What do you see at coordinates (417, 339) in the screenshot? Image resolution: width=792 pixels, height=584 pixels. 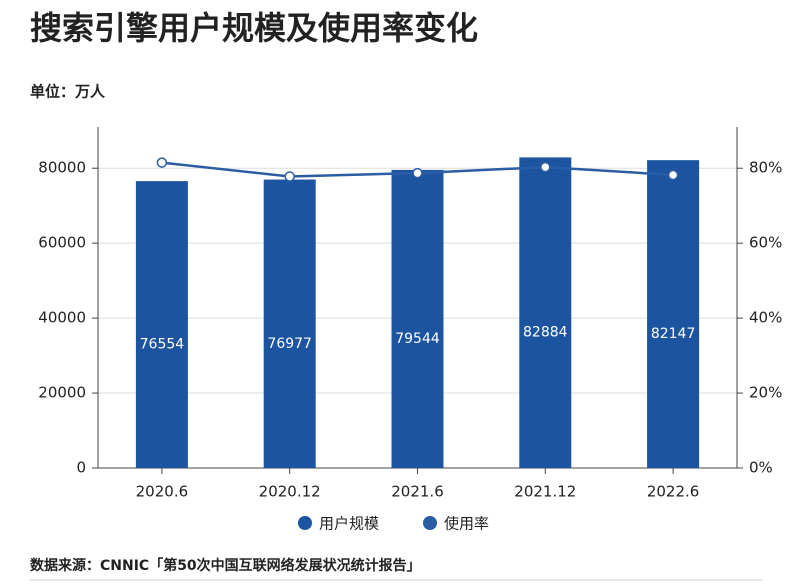 I see `bar-value-label: 79544` at bounding box center [417, 339].